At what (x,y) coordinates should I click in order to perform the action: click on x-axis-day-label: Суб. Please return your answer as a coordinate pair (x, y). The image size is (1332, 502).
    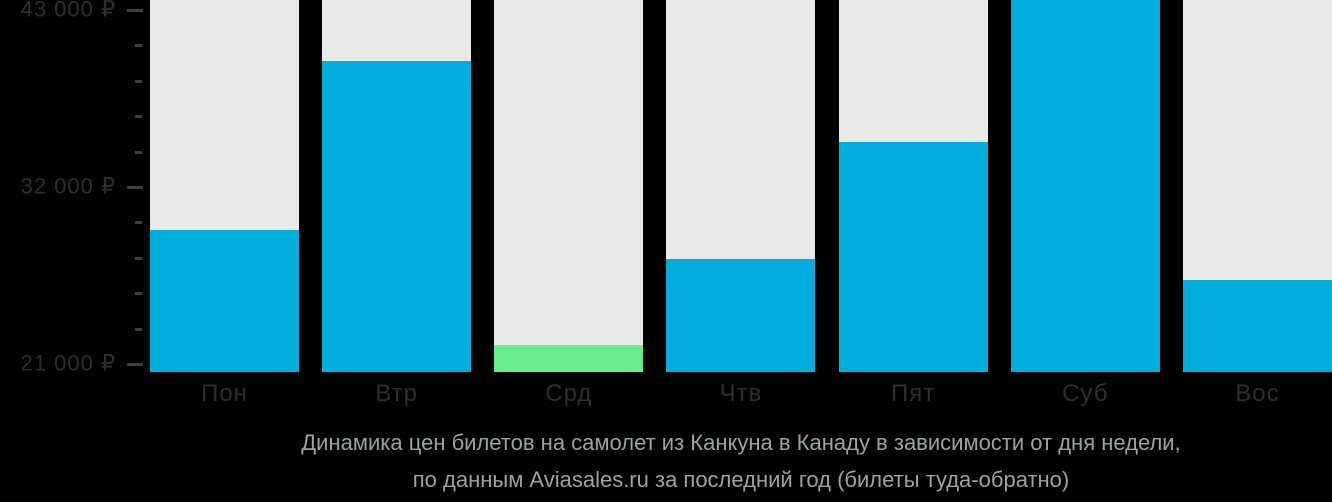
    Looking at the image, I should click on (1085, 393).